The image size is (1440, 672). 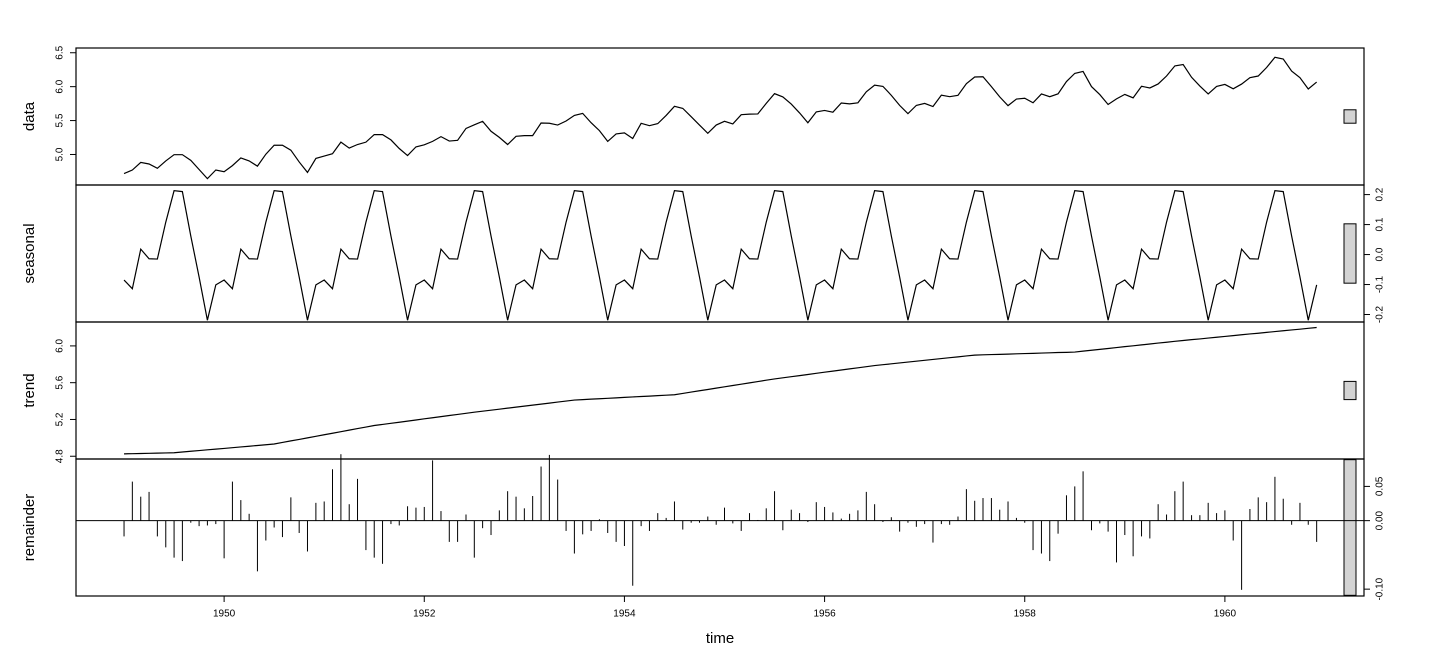 What do you see at coordinates (1380, 284) in the screenshot?
I see `y-tick-label: -0.1` at bounding box center [1380, 284].